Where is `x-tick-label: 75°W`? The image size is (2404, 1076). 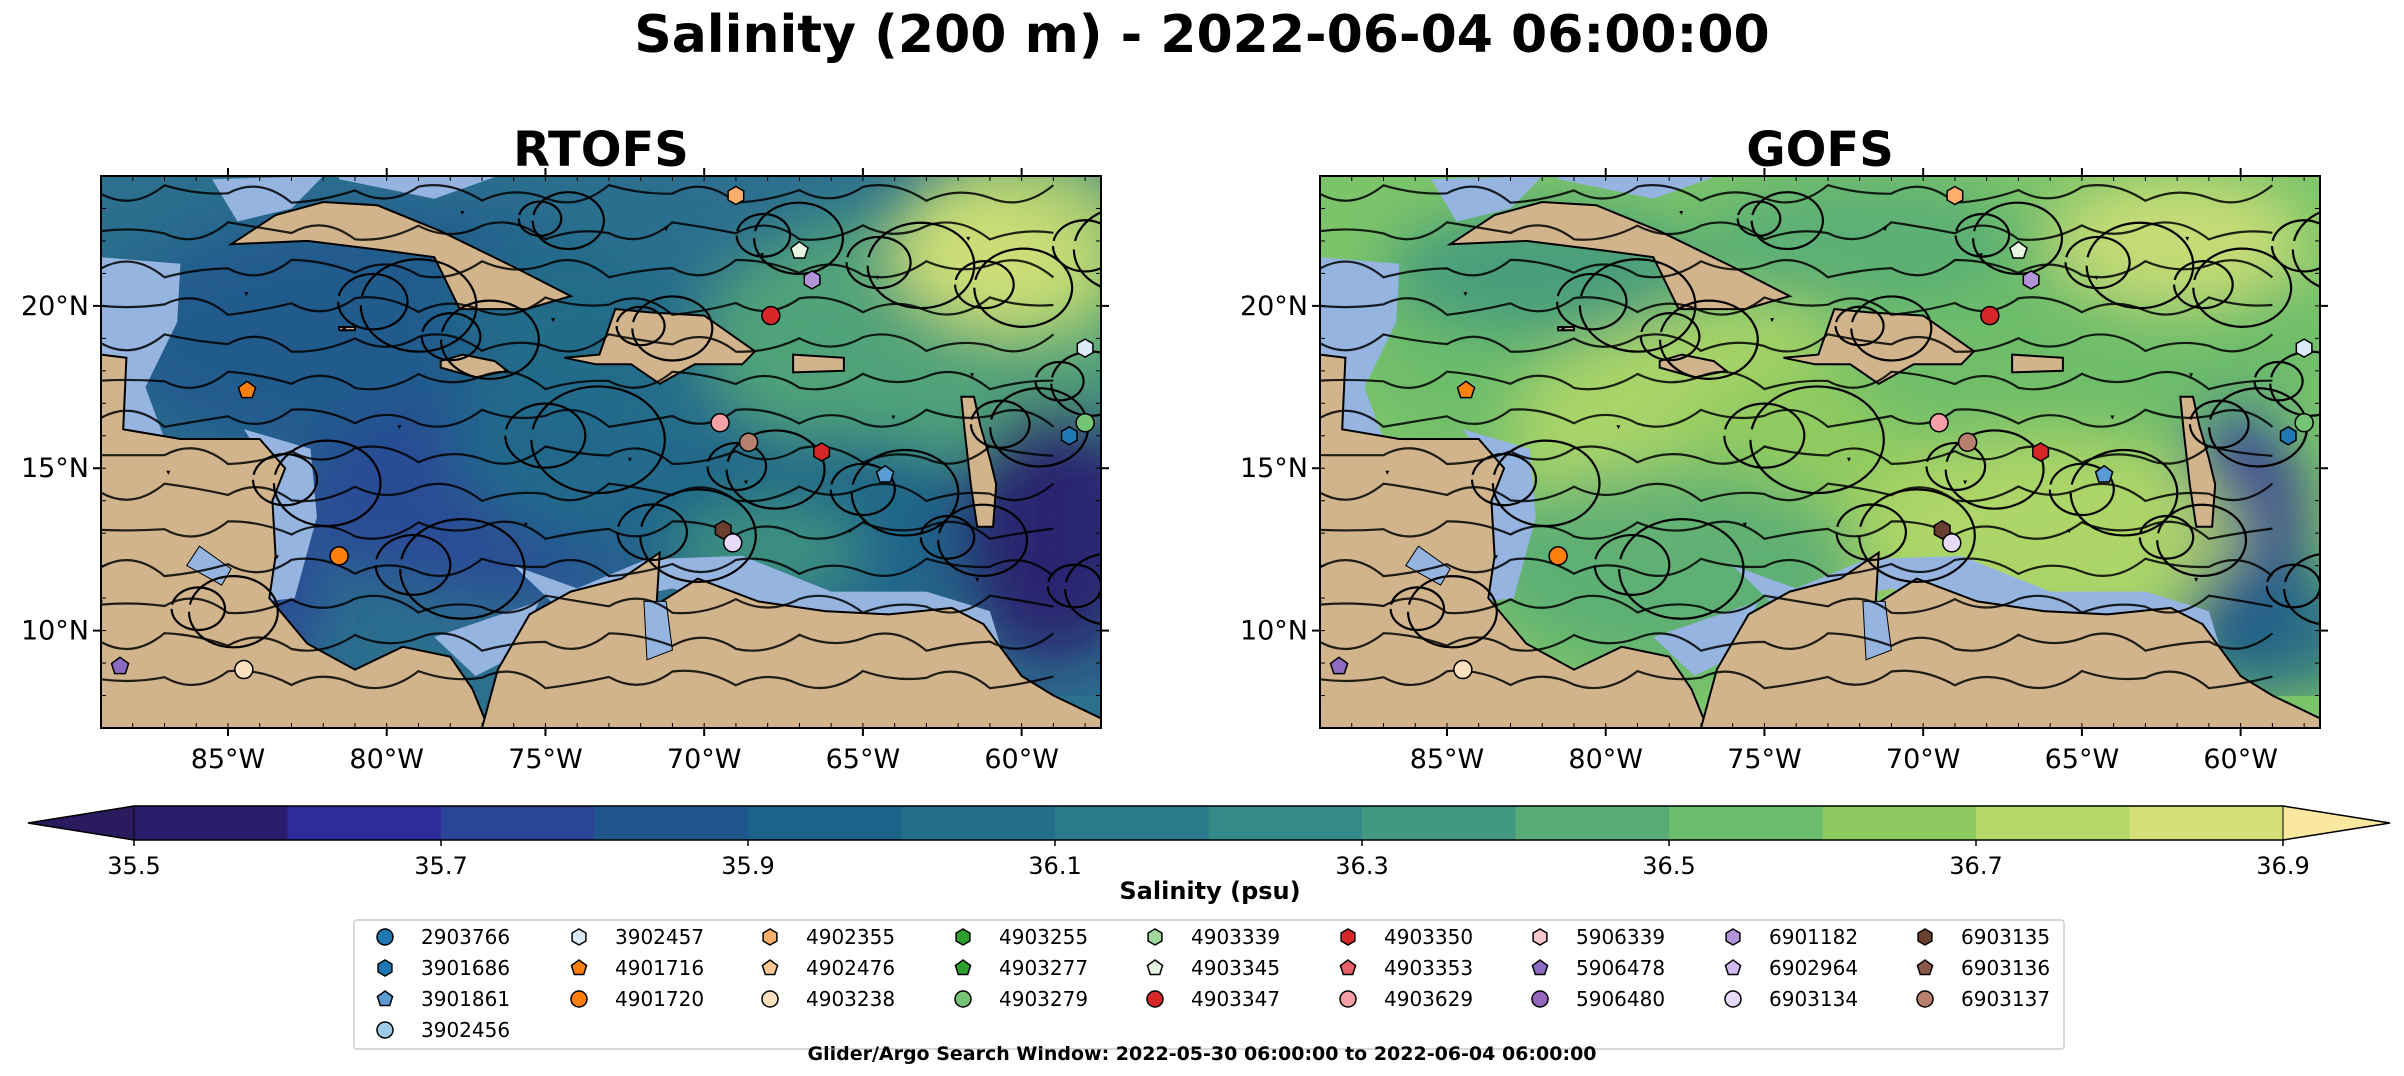 x-tick-label: 75°W is located at coordinates (545, 759).